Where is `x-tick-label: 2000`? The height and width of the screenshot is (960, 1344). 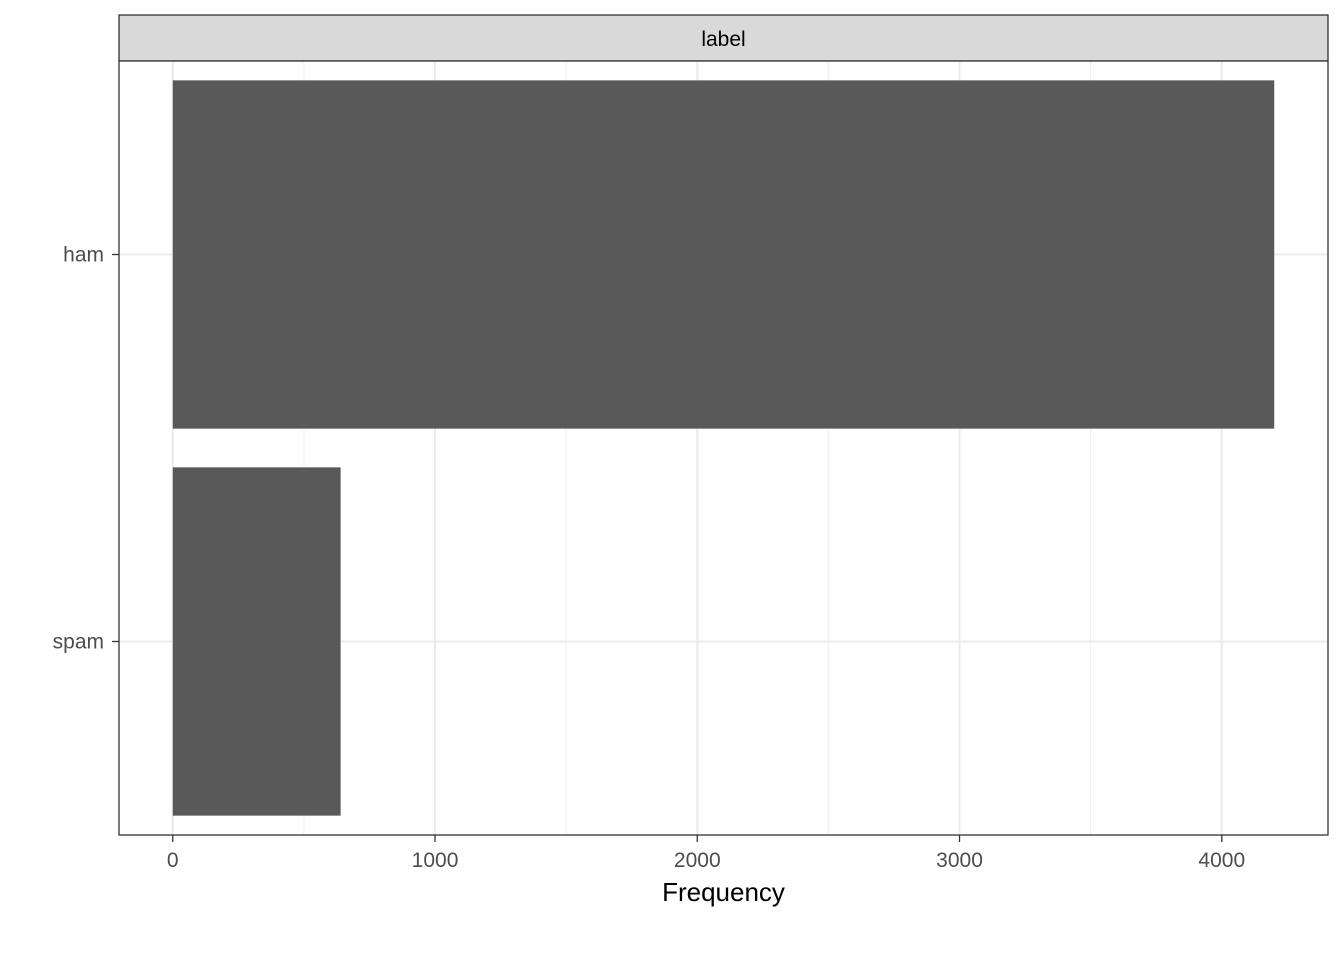
x-tick-label: 2000 is located at coordinates (697, 860).